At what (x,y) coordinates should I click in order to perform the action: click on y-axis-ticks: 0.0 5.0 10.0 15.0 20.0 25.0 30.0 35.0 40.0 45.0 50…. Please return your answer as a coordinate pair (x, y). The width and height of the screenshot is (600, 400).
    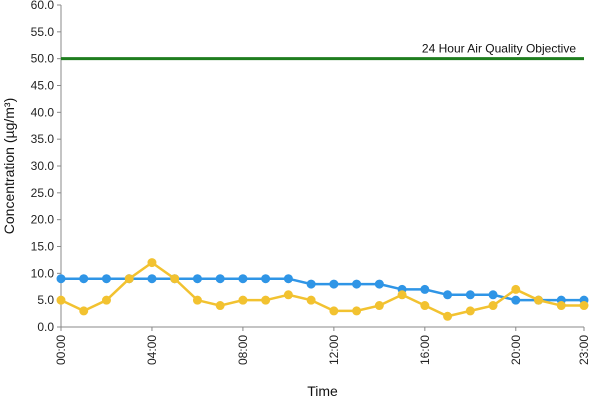
    Looking at the image, I should click on (46, 167).